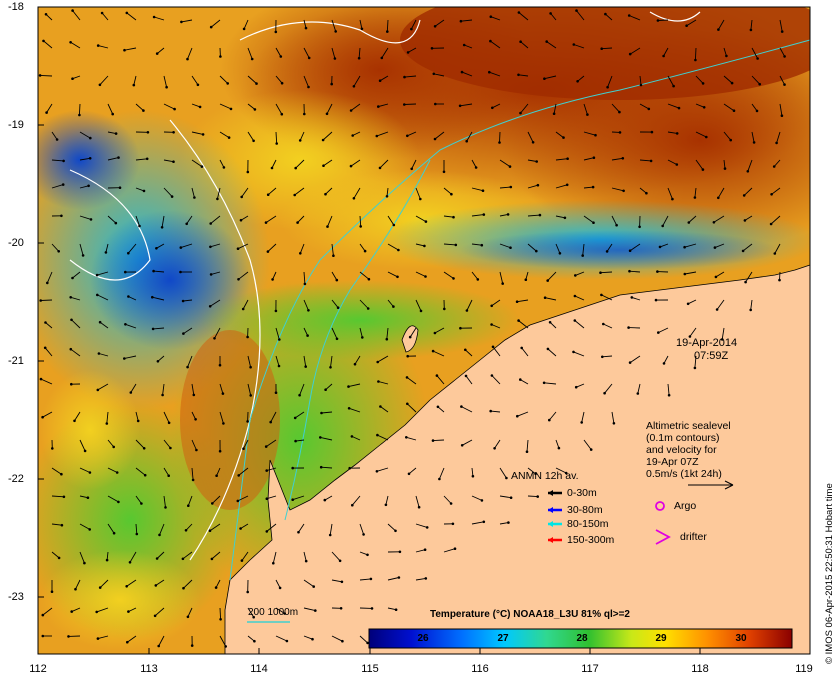  I want to click on x-tick-label: 118, so click(700, 669).